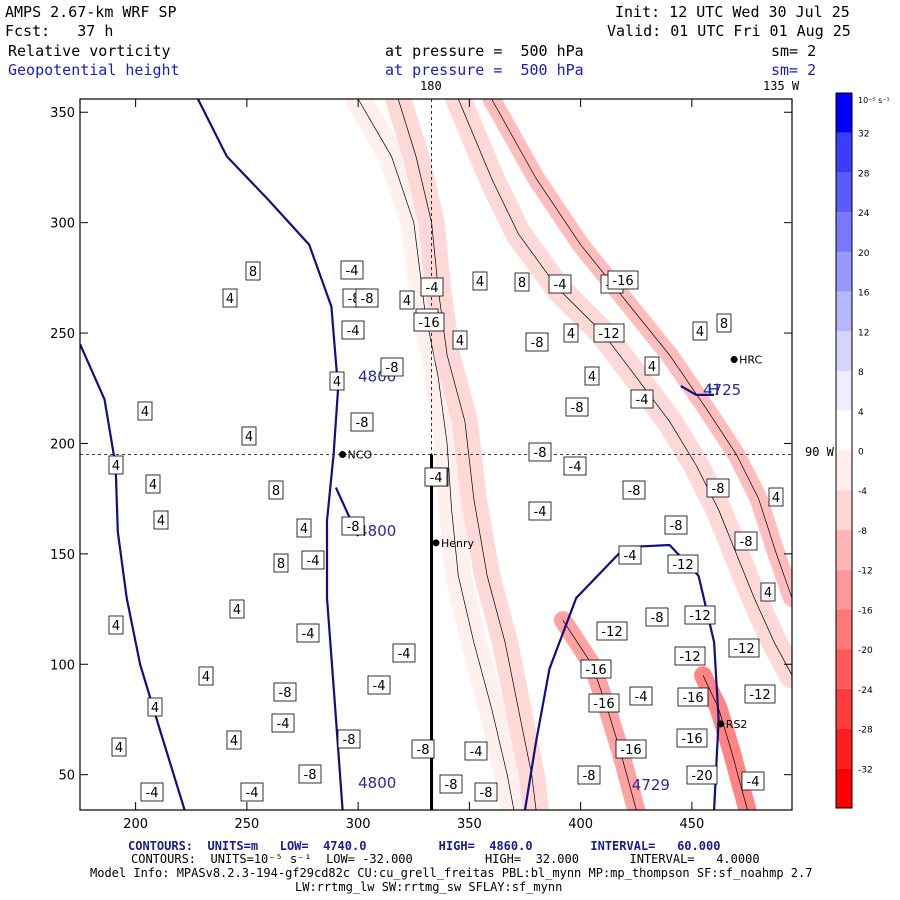 The width and height of the screenshot is (900, 900). I want to click on y-tick-label: 300, so click(62, 224).